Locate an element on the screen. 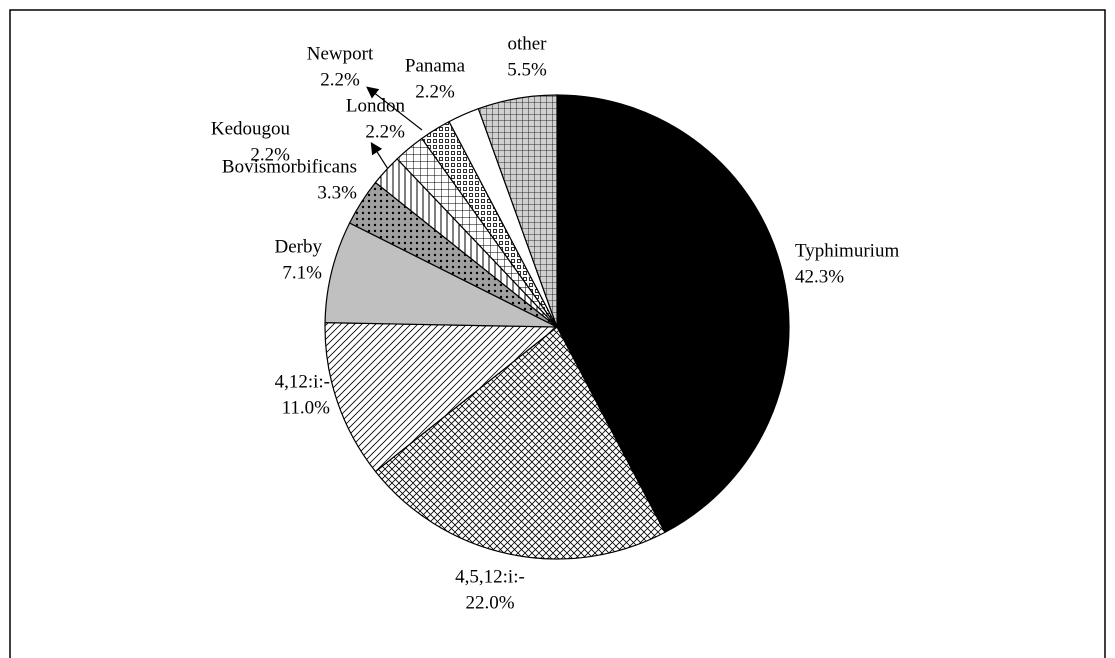 The height and width of the screenshot is (658, 1115). slice-name: London is located at coordinates (376, 105).